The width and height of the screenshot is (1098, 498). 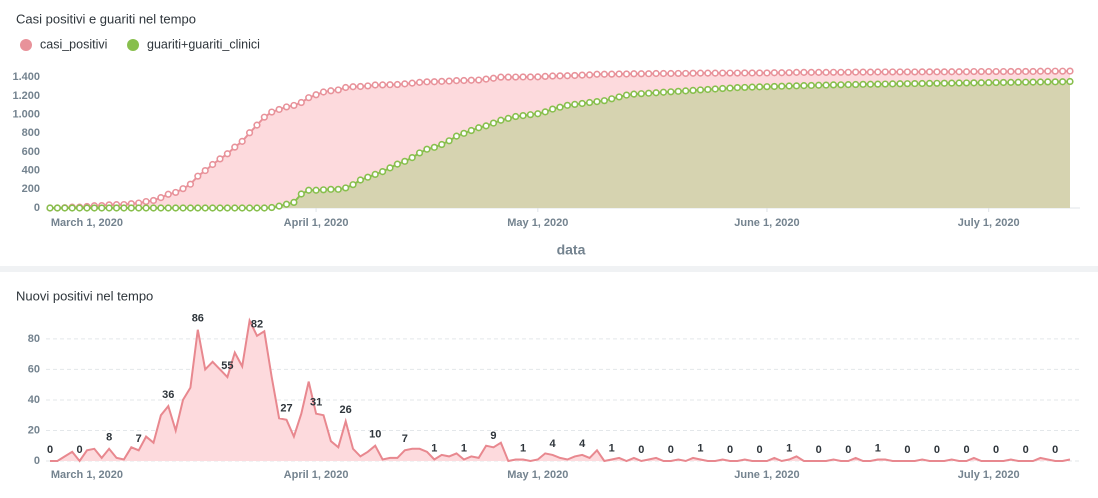 What do you see at coordinates (286, 409) in the screenshot?
I see `data-label: 27` at bounding box center [286, 409].